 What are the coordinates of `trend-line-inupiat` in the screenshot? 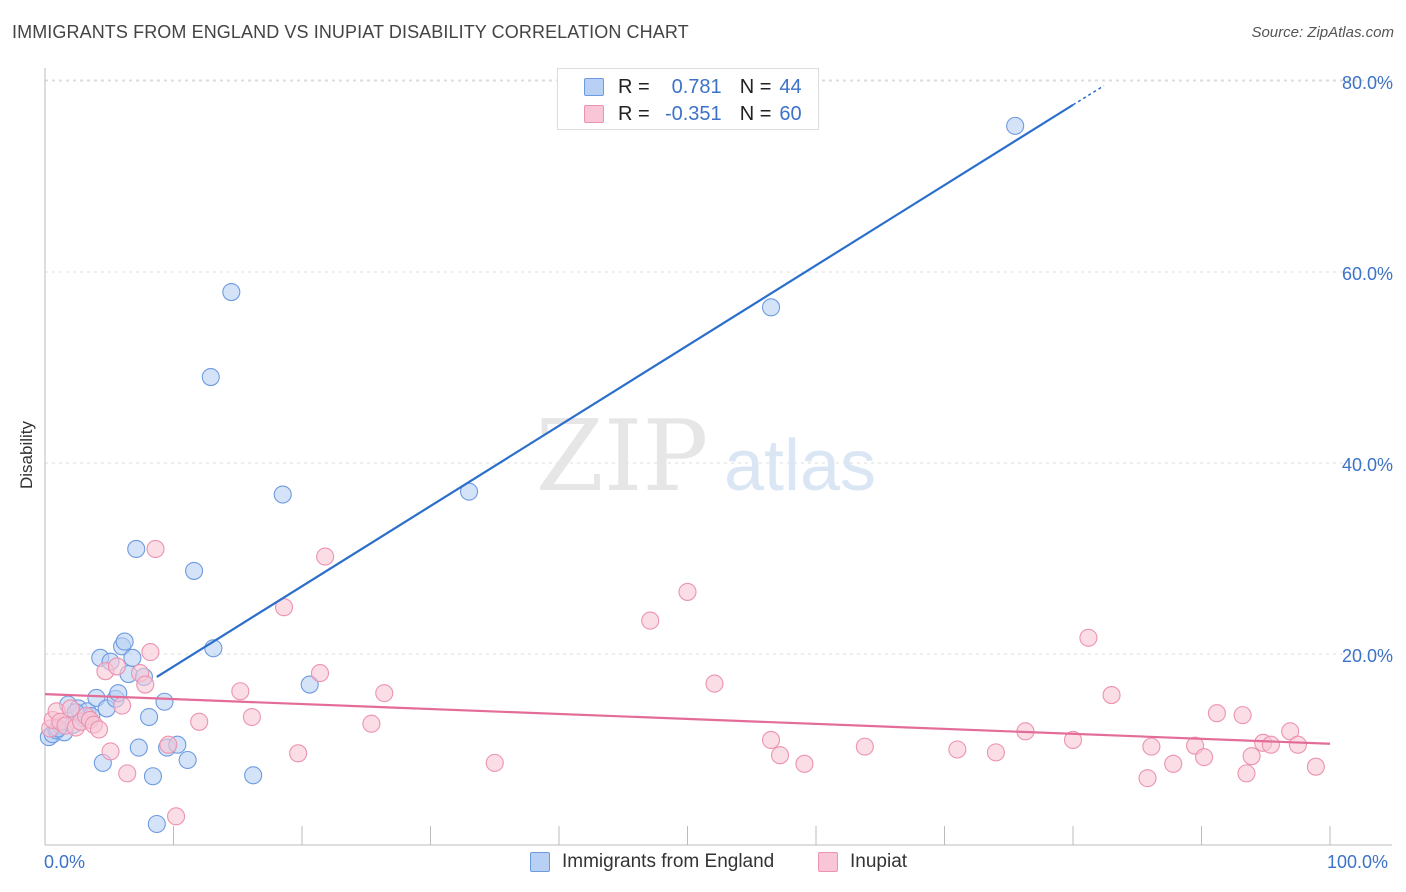 It's located at (687, 719).